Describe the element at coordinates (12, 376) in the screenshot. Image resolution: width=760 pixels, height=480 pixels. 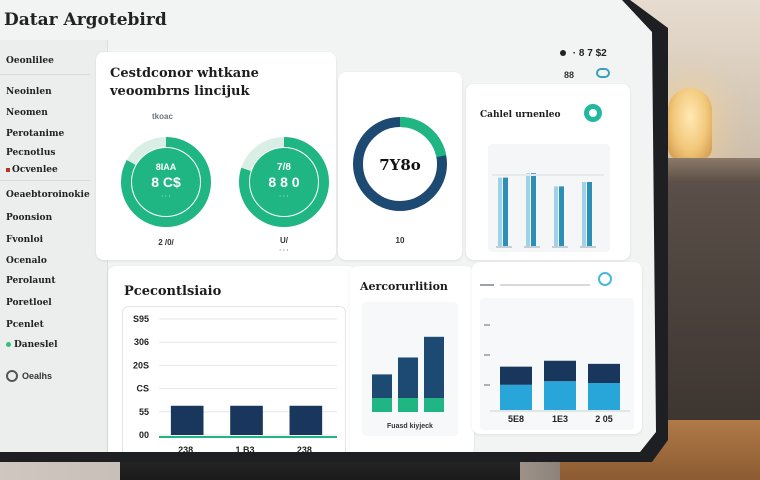
I see `user-avatar-icon` at that location.